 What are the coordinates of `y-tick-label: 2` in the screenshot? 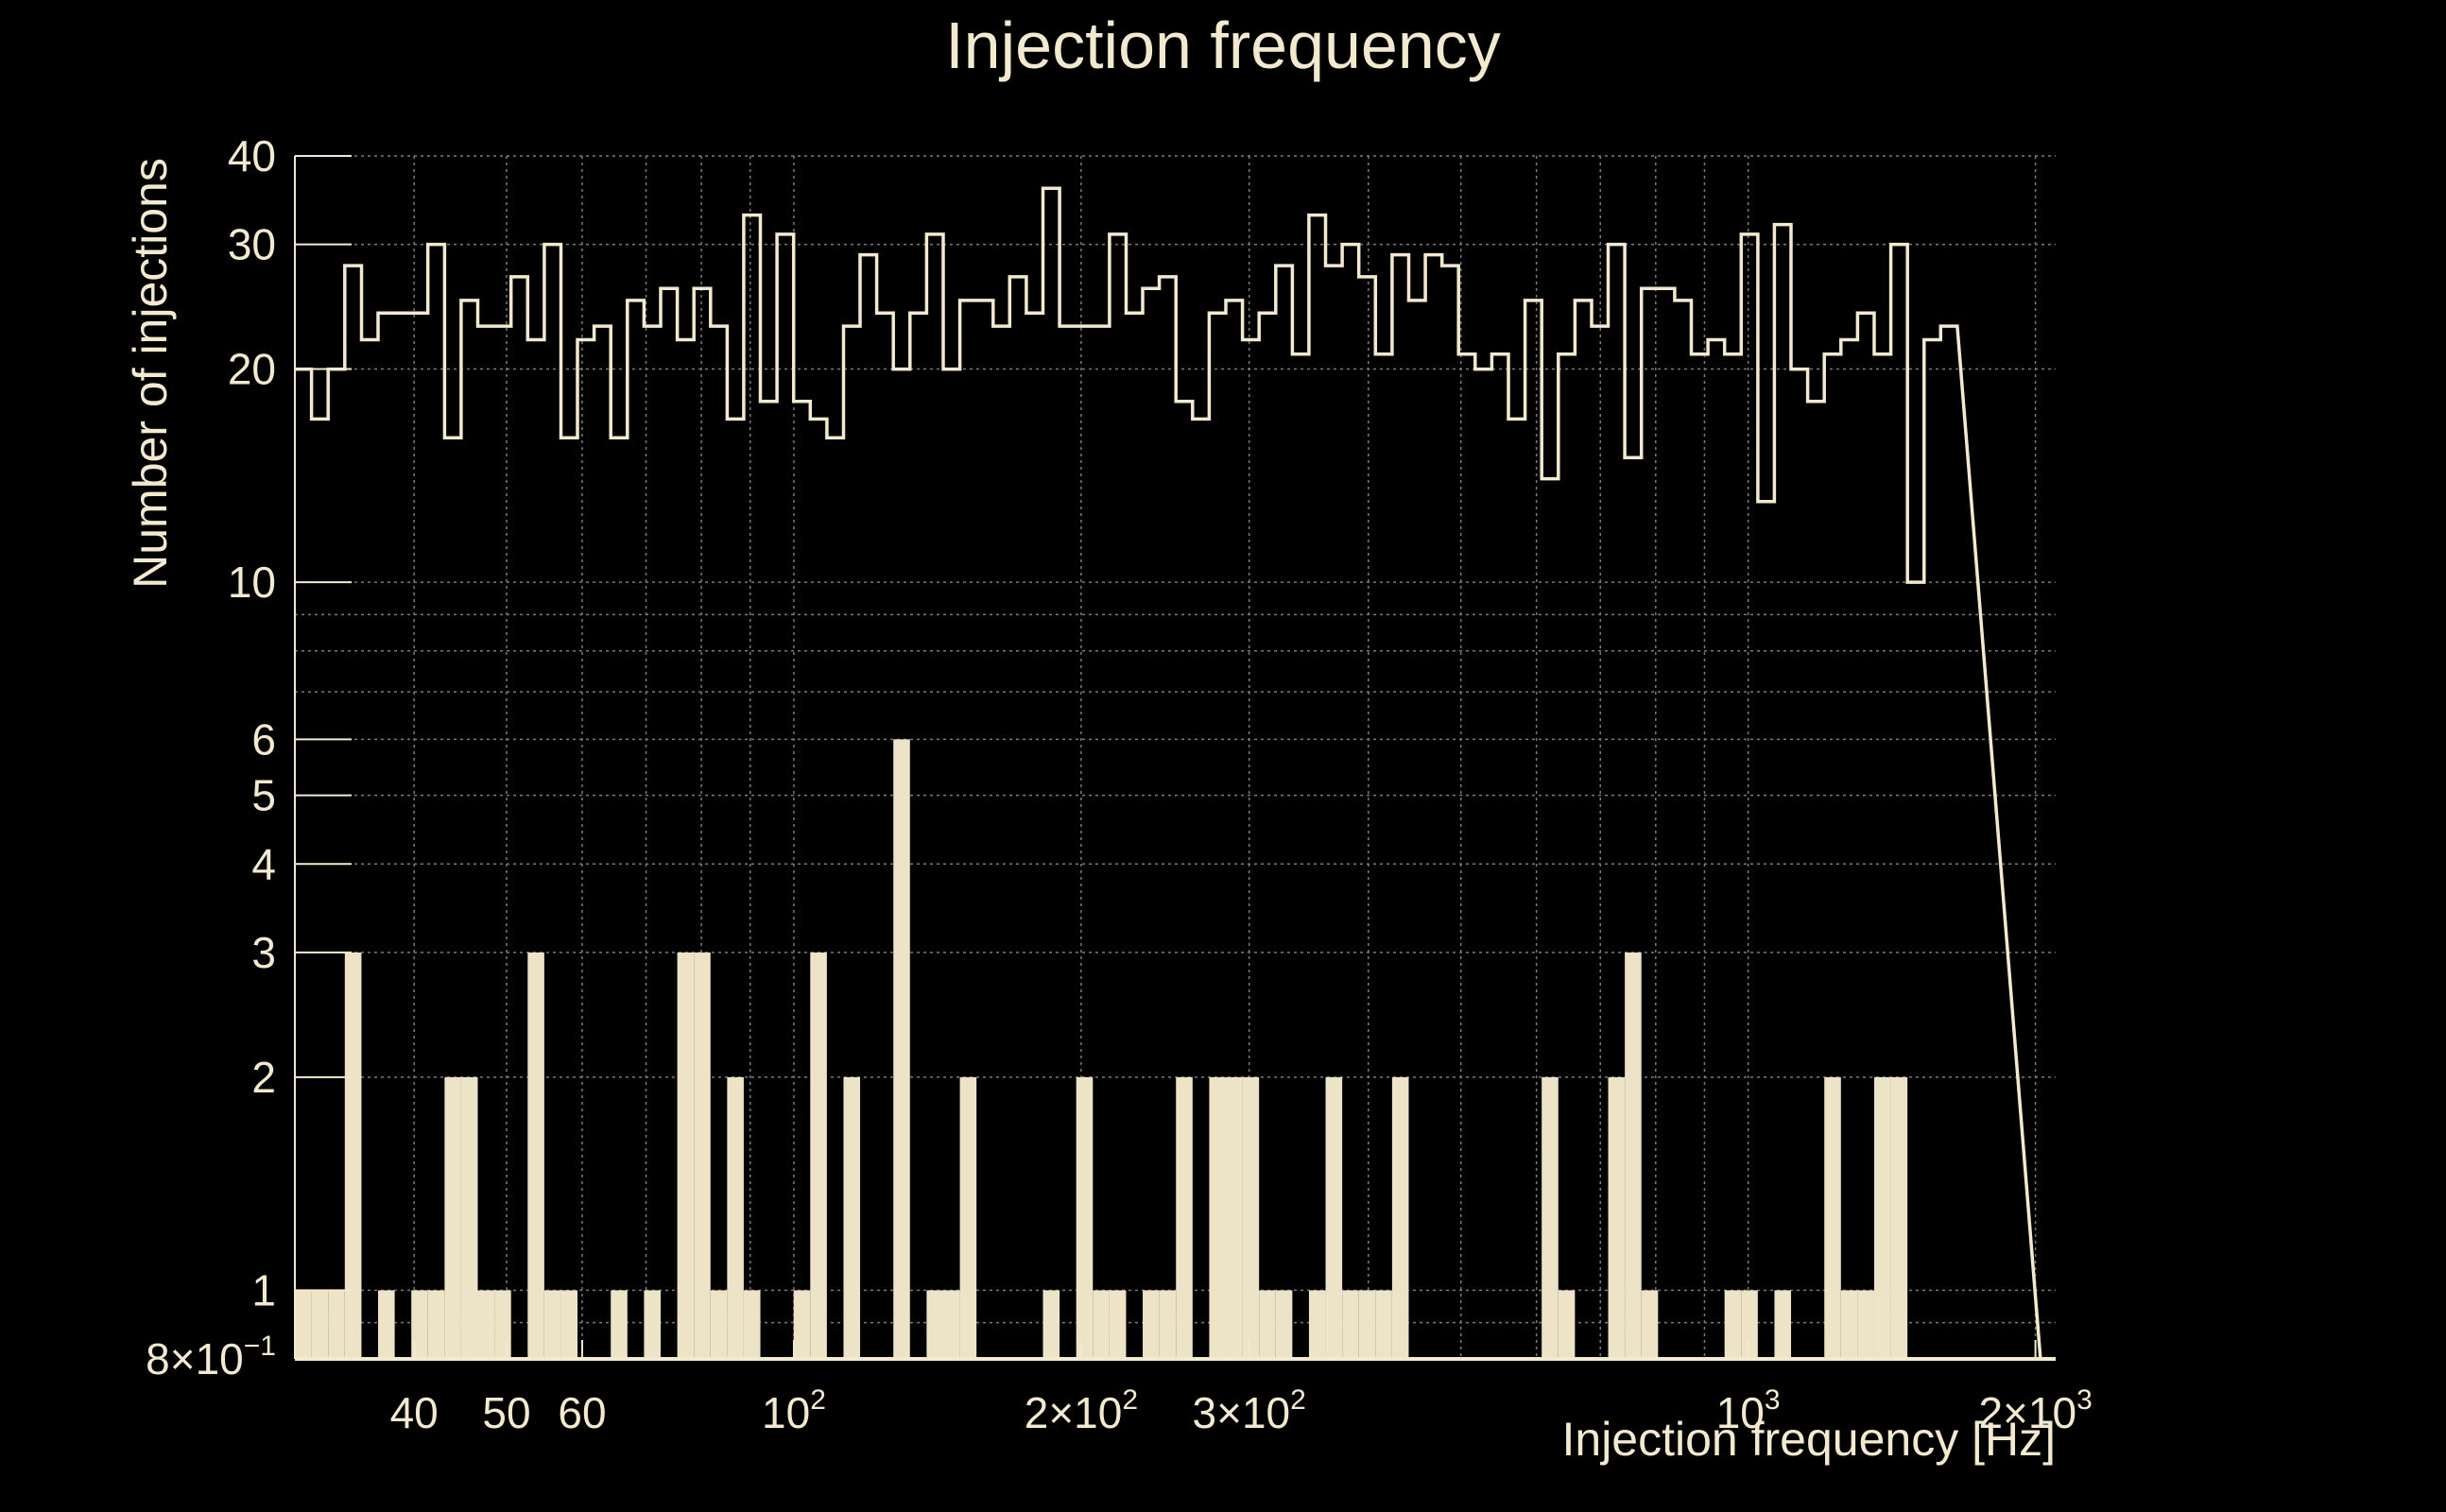 It's located at (263, 1077).